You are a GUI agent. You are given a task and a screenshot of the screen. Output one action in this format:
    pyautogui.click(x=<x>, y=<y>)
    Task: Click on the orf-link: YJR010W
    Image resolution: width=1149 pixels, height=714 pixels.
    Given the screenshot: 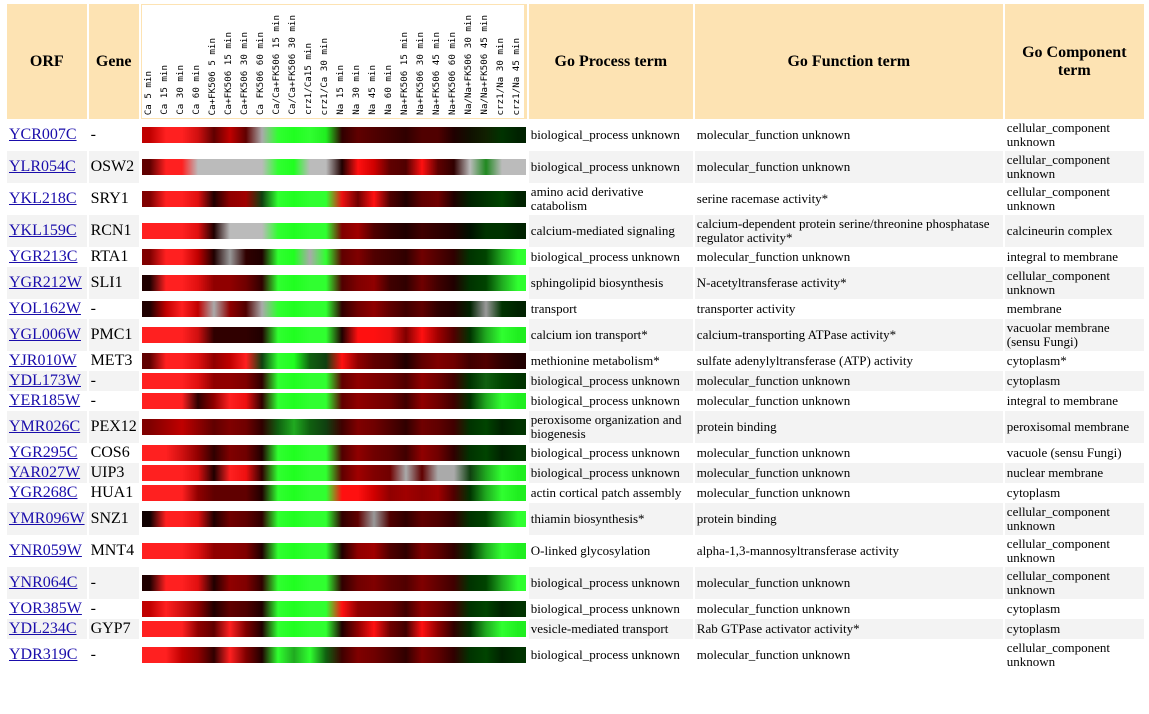 What is the action you would take?
    pyautogui.click(x=43, y=360)
    